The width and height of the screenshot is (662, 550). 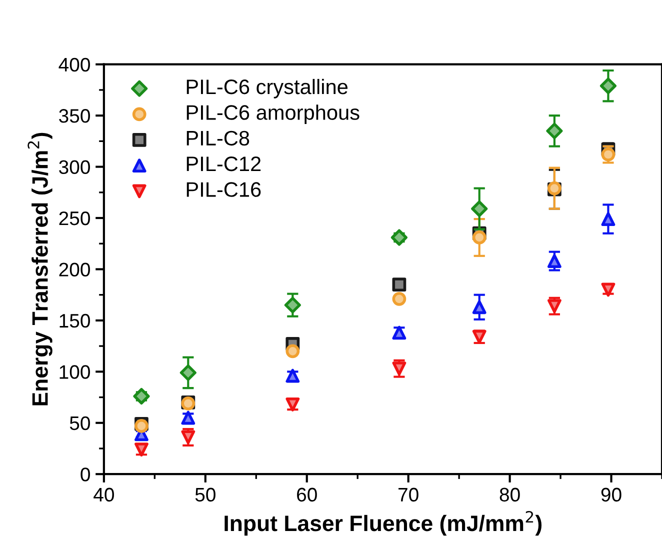 I want to click on y-tick-label: 100, so click(x=75, y=372).